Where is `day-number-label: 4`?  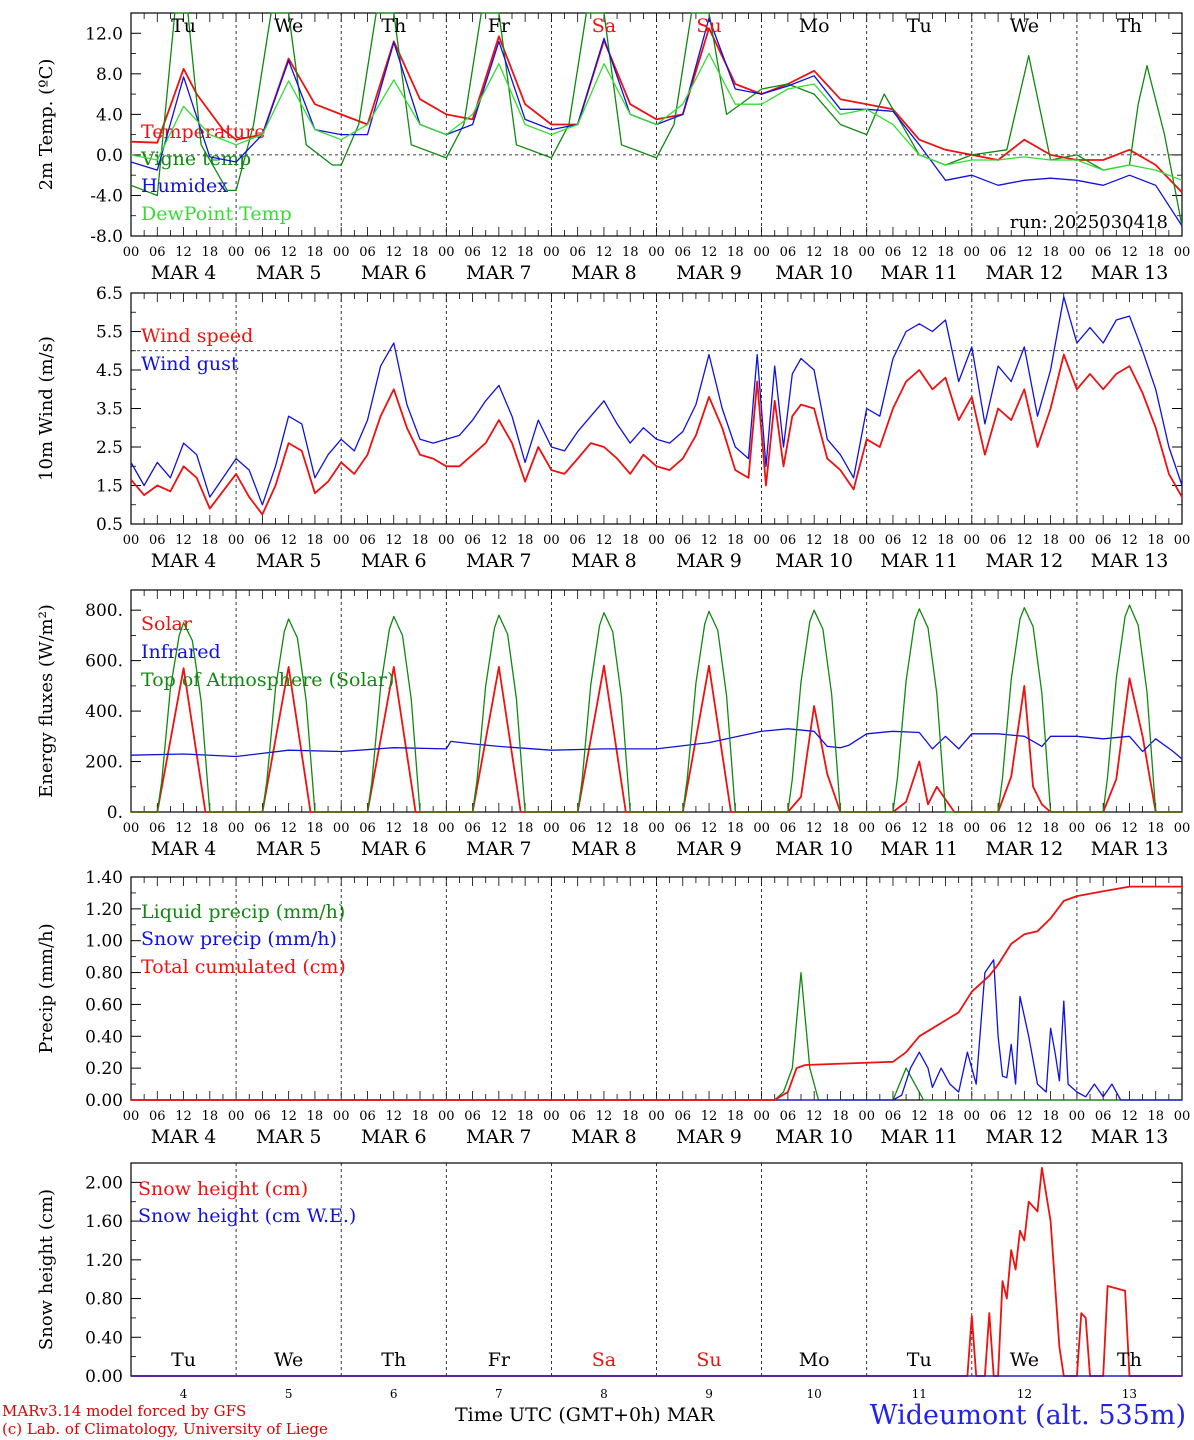
day-number-label: 4 is located at coordinates (184, 1394).